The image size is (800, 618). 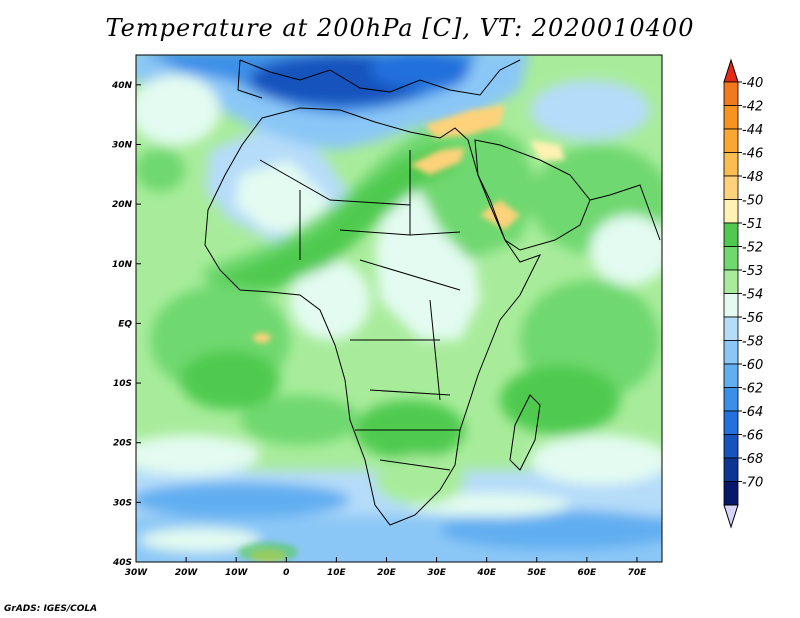 I want to click on longitude-axis: 30W 20W 10W 0 10E 20E 30E 40E 50E 60E 70E, so click(x=386, y=567).